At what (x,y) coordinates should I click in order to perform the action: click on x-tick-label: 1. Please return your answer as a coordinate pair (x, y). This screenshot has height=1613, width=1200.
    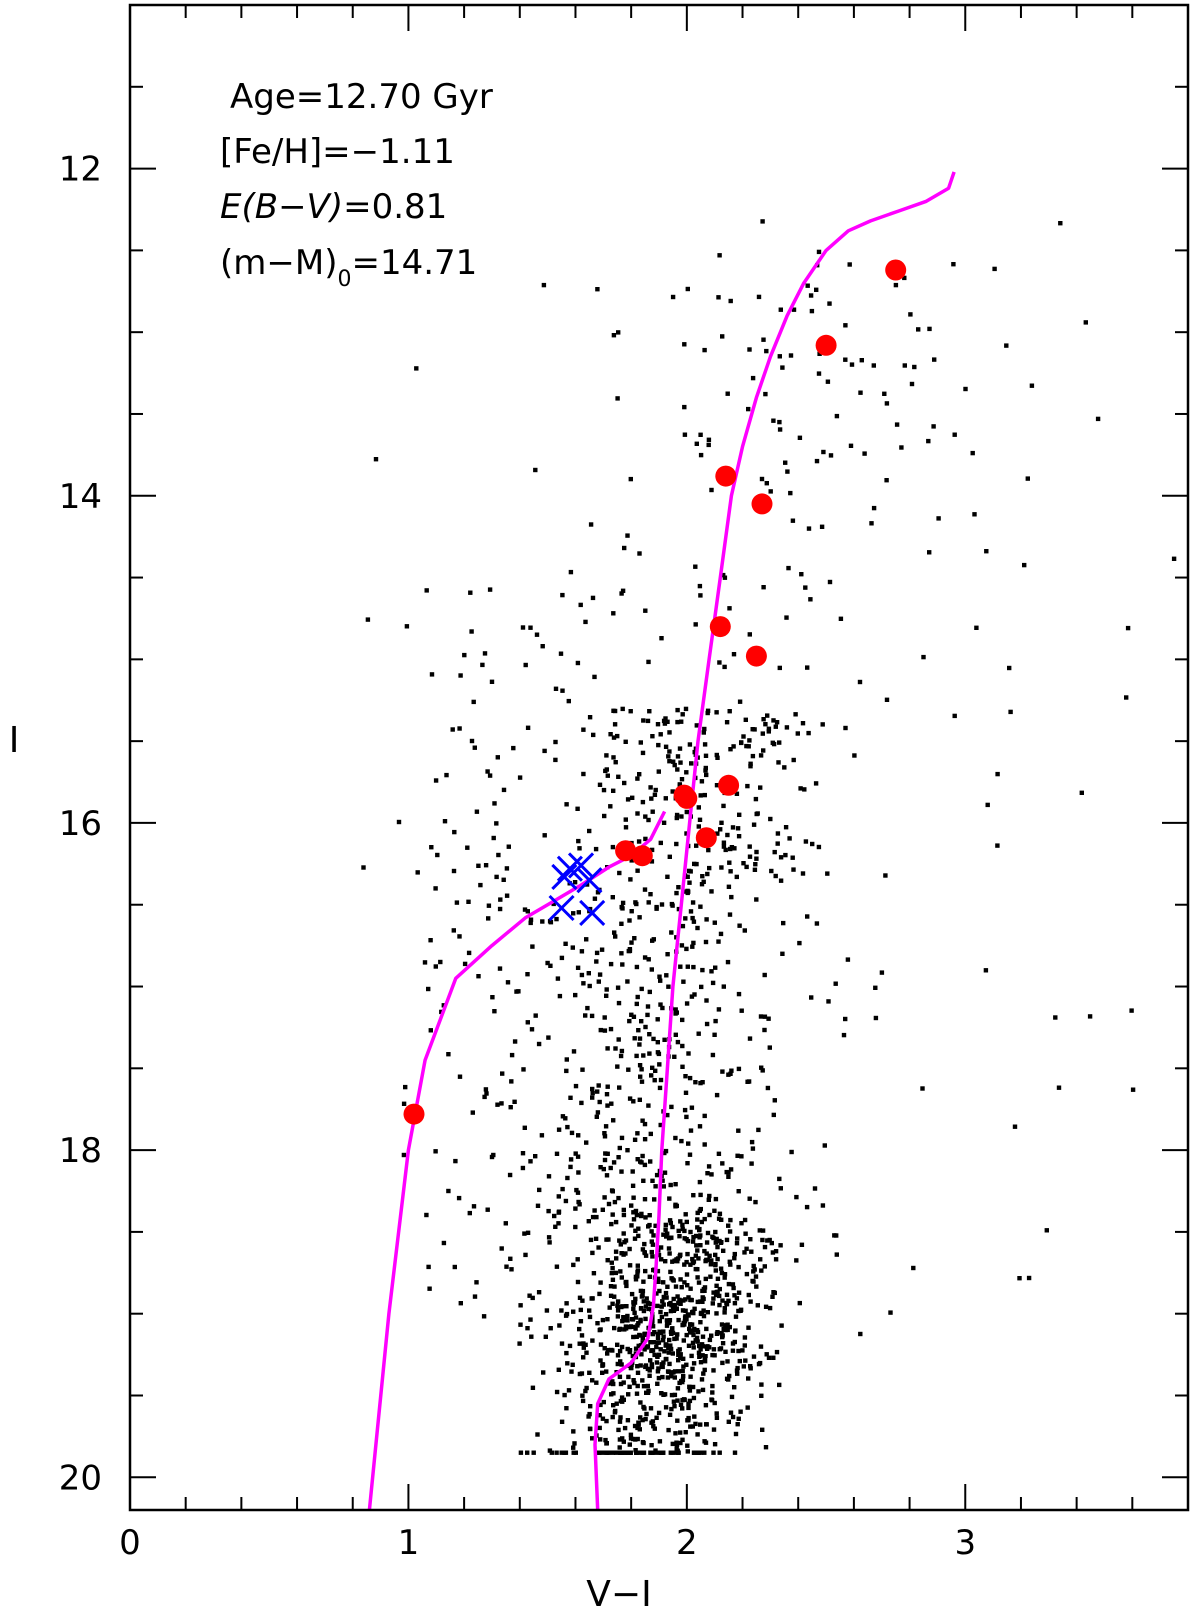
    Looking at the image, I should click on (409, 1543).